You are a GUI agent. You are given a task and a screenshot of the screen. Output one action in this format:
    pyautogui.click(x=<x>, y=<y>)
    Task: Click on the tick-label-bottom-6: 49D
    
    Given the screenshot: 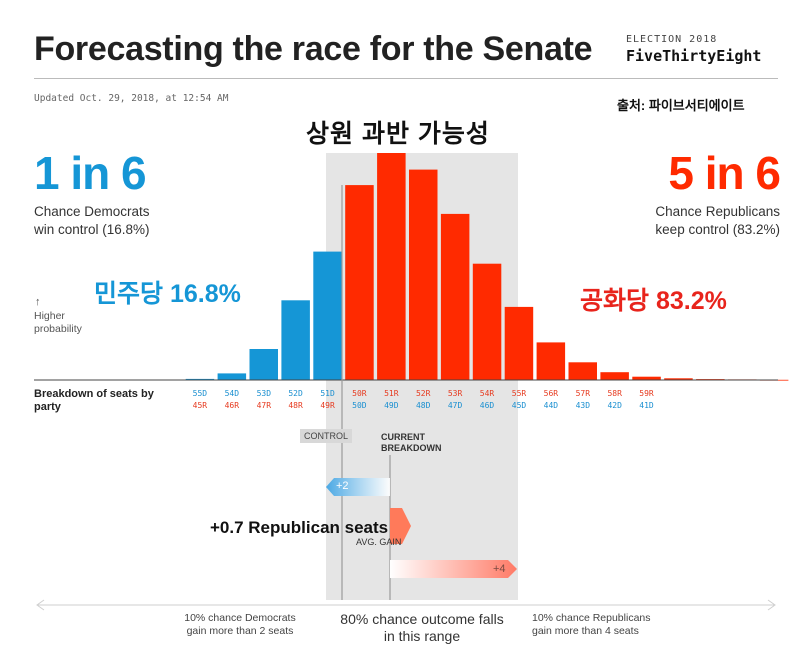 What is the action you would take?
    pyautogui.click(x=391, y=405)
    